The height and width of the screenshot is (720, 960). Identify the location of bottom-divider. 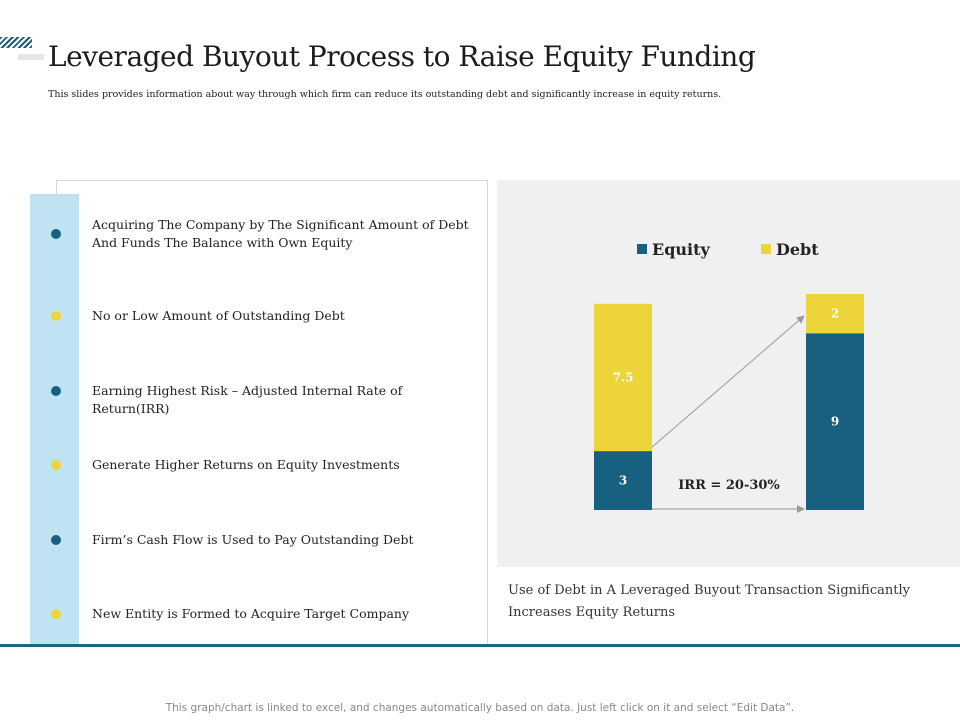
(480, 645).